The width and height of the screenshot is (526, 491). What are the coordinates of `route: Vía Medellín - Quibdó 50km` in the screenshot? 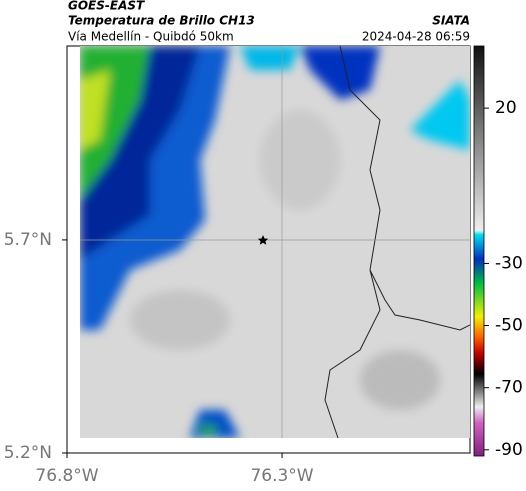 It's located at (151, 37).